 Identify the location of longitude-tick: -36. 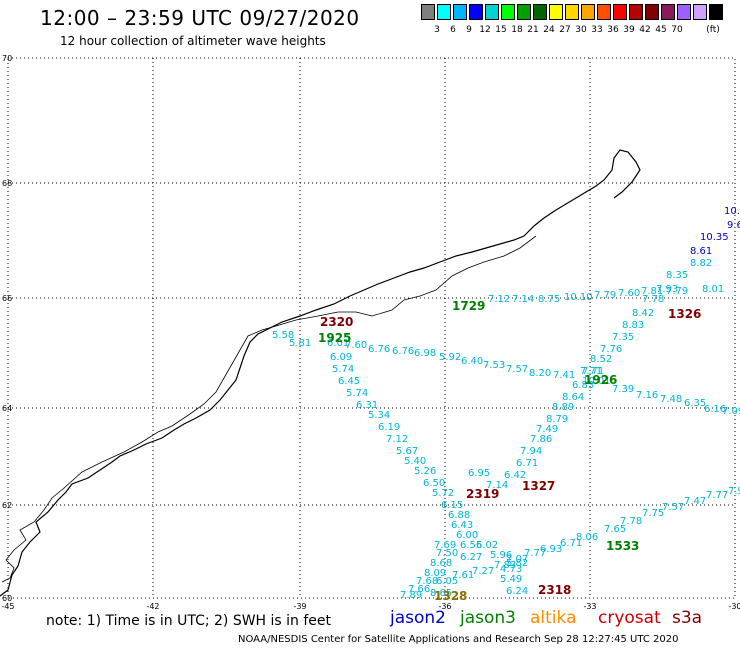
(444, 606).